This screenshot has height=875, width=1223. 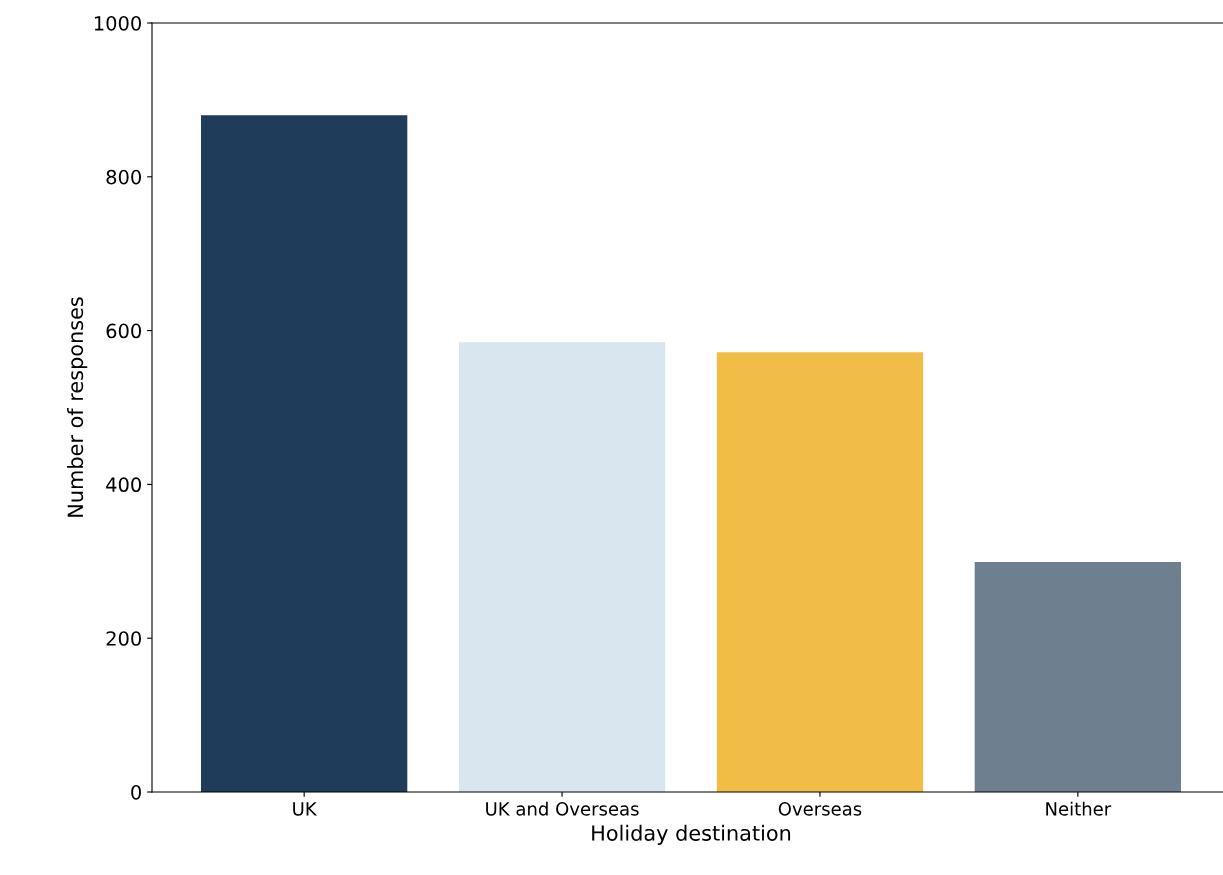 What do you see at coordinates (305, 809) in the screenshot?
I see `x-tick-label: UK` at bounding box center [305, 809].